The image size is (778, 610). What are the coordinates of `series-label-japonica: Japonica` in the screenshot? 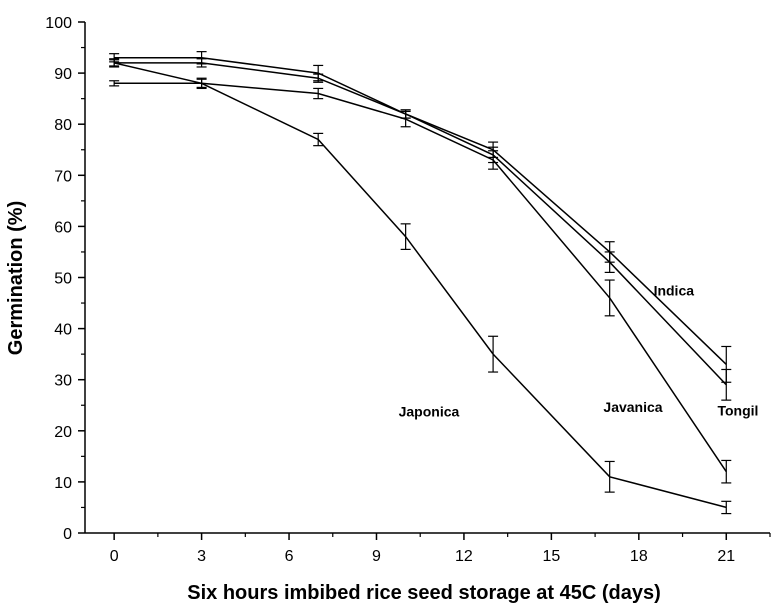 It's located at (429, 411).